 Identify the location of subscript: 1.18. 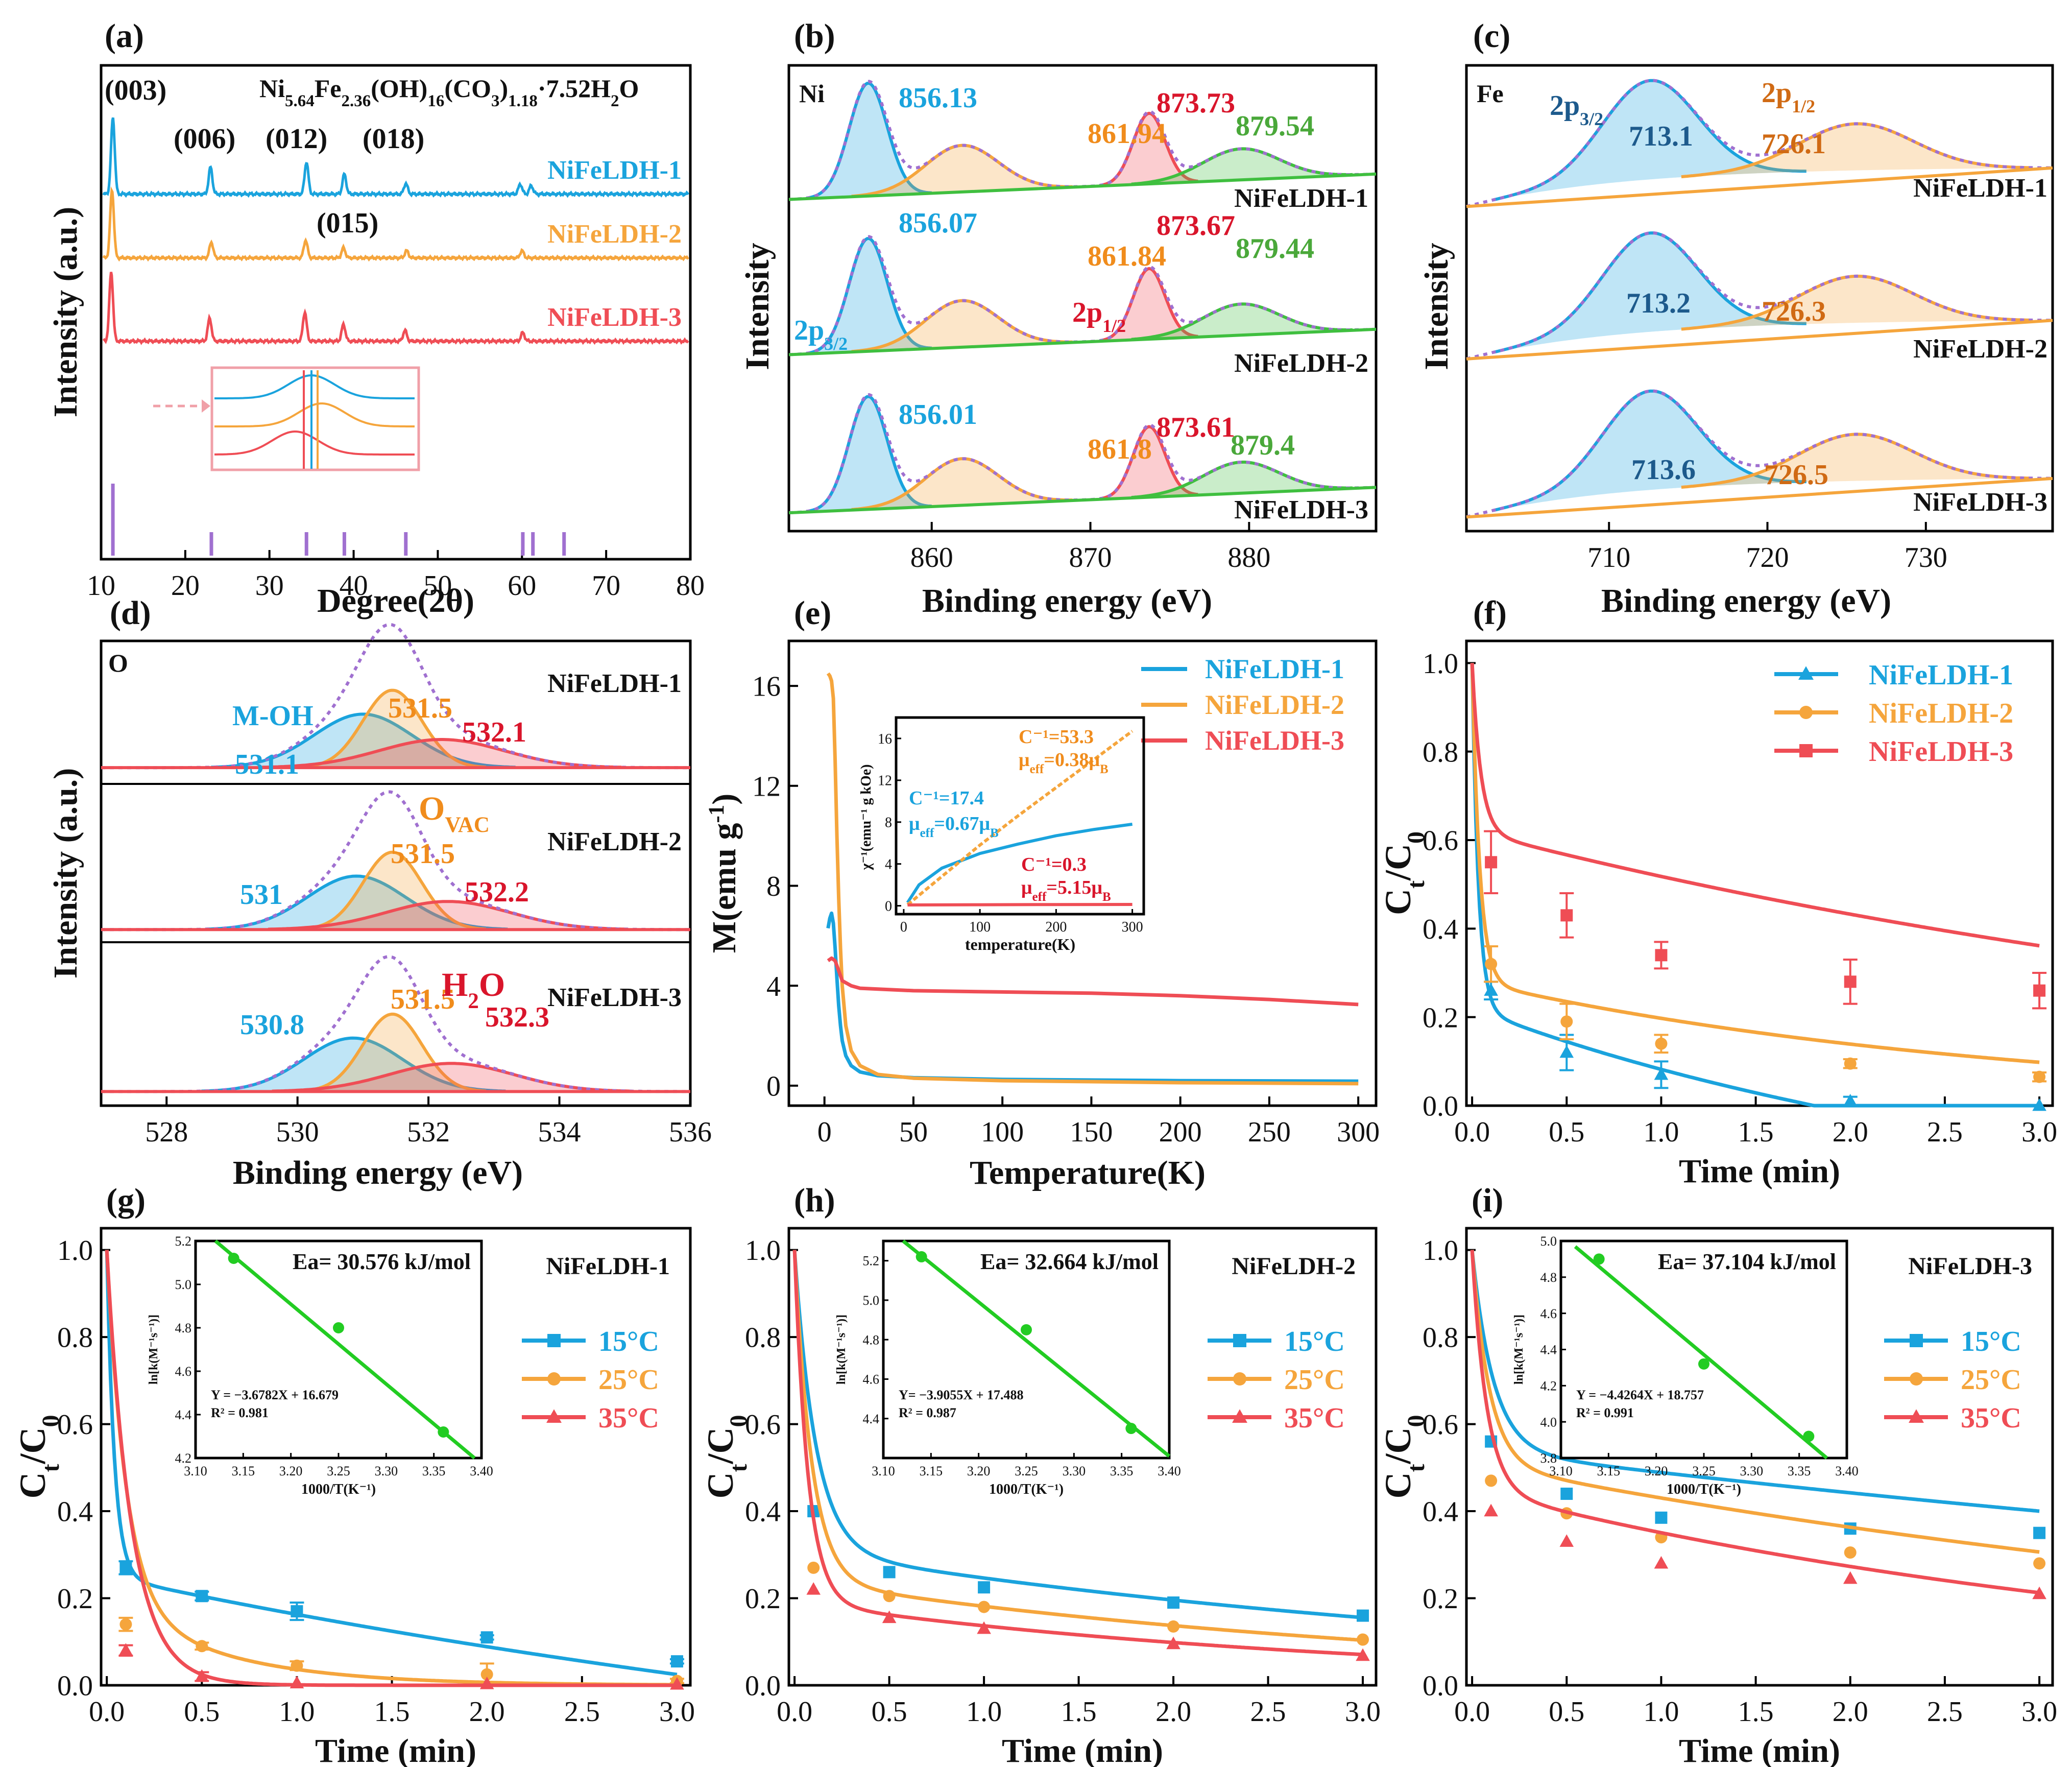
(523, 101).